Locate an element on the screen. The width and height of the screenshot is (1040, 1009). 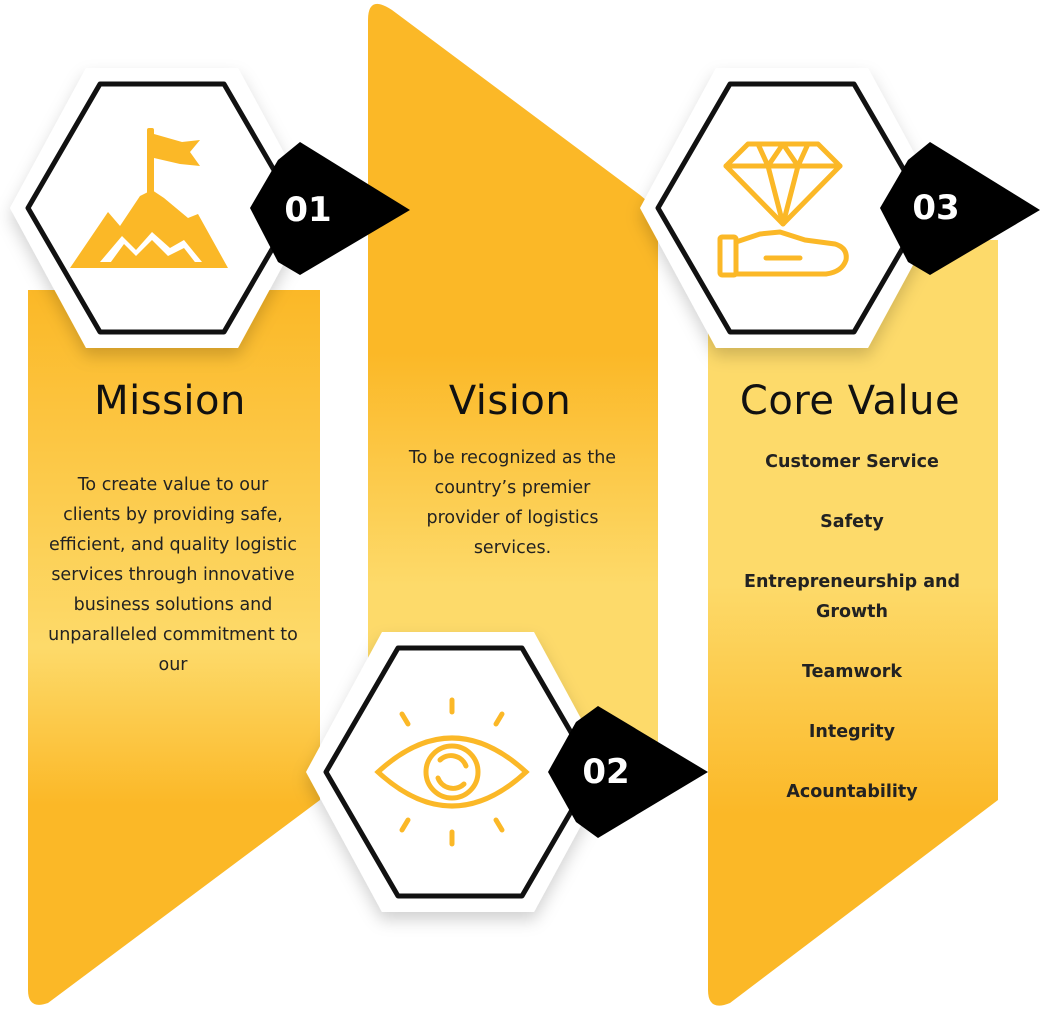
eye-icon is located at coordinates (452, 772).